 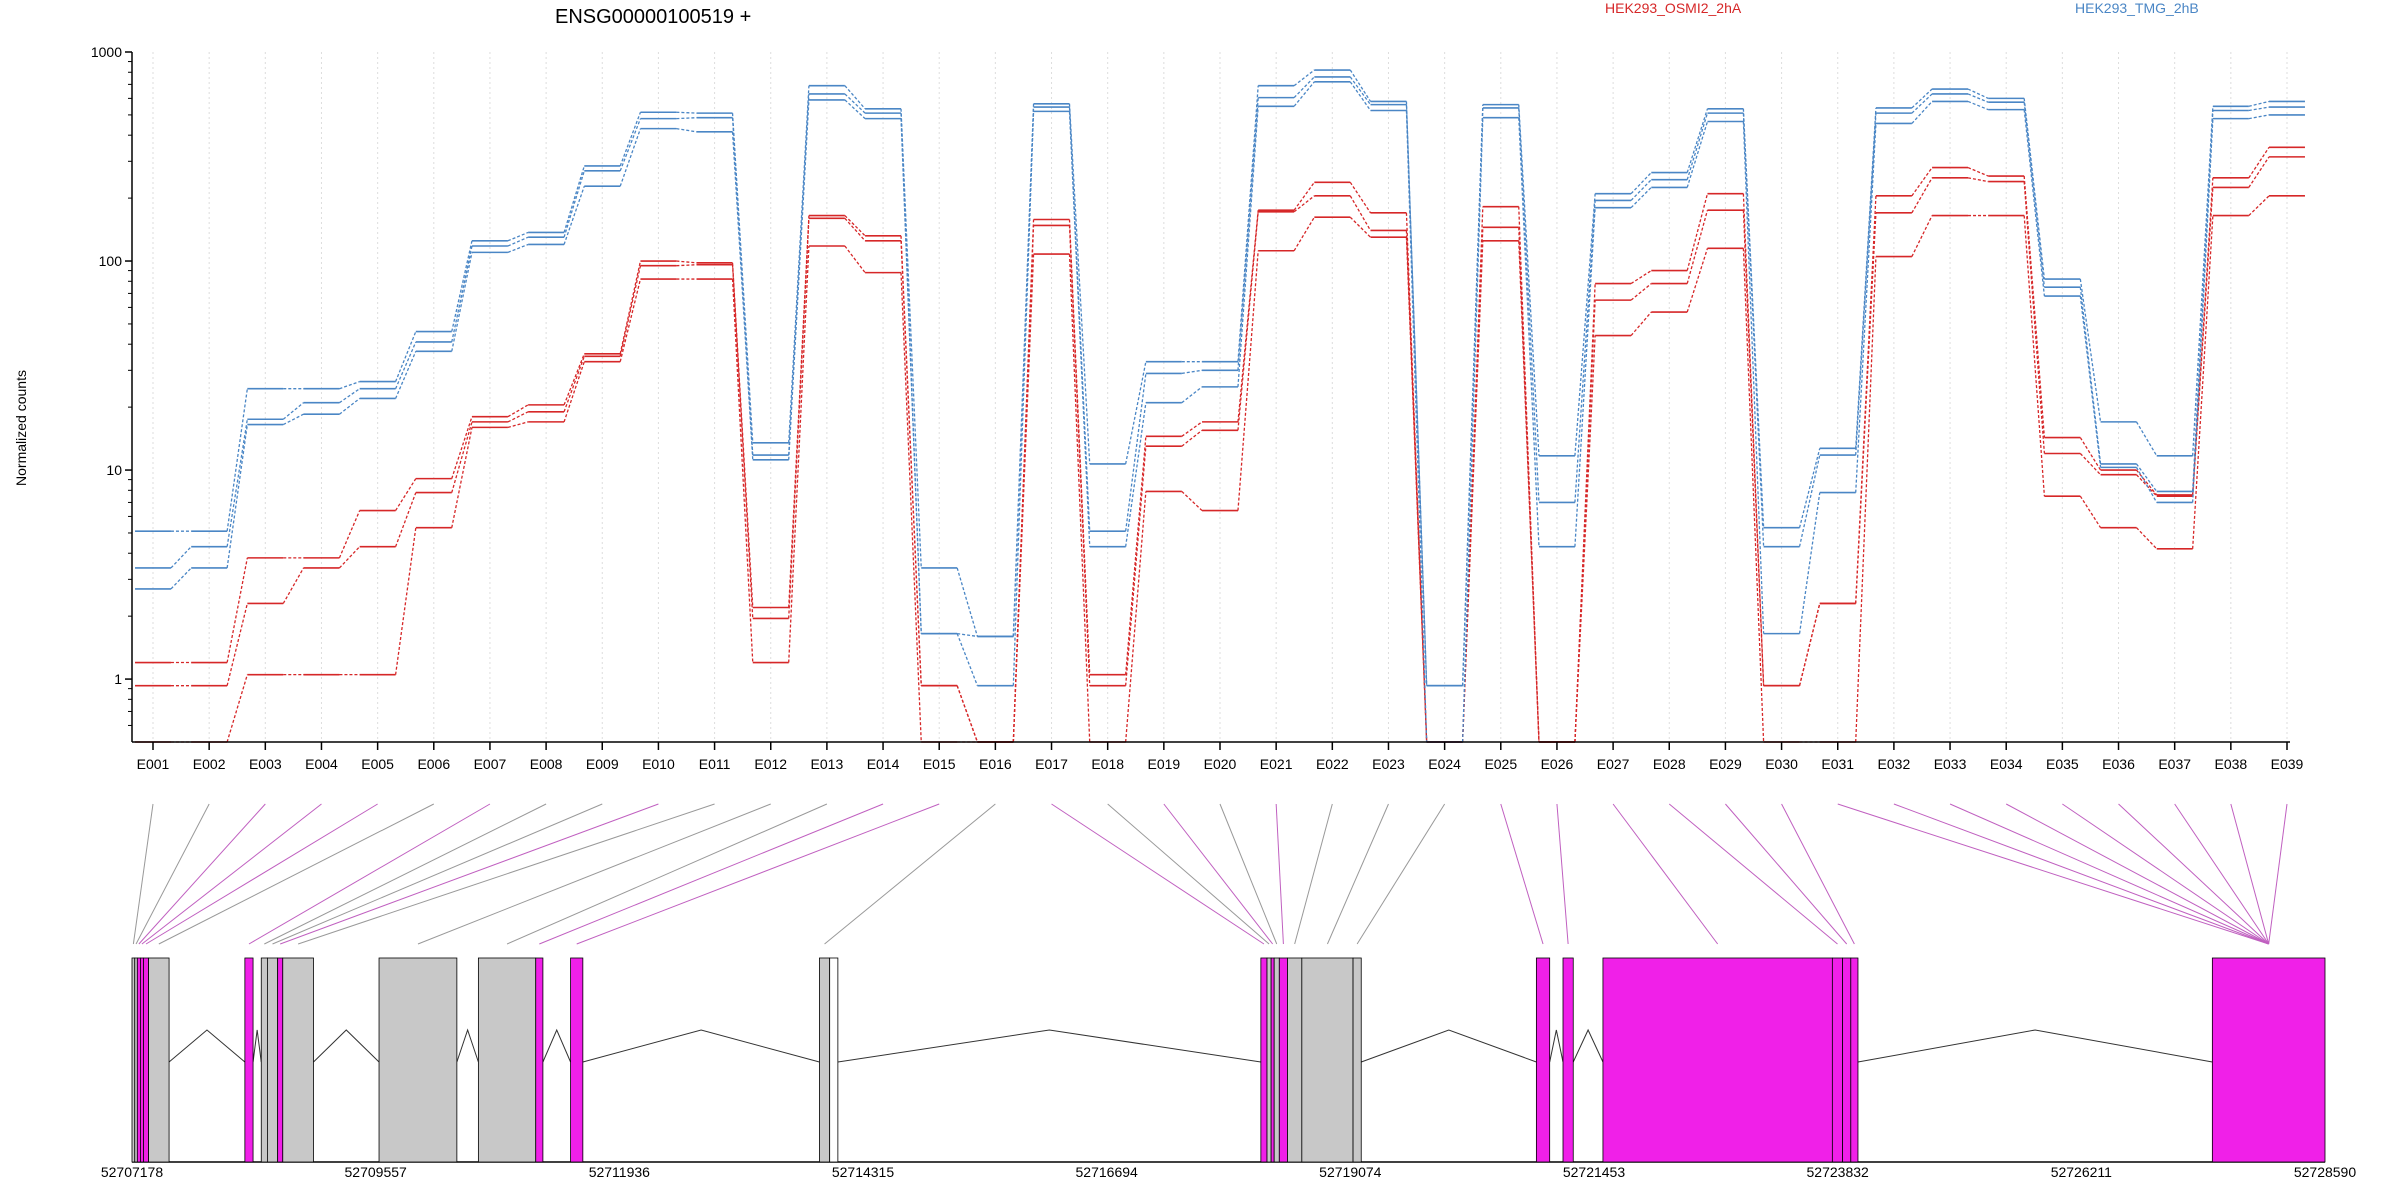 I want to click on x-tick-label: E039, so click(x=2287, y=764).